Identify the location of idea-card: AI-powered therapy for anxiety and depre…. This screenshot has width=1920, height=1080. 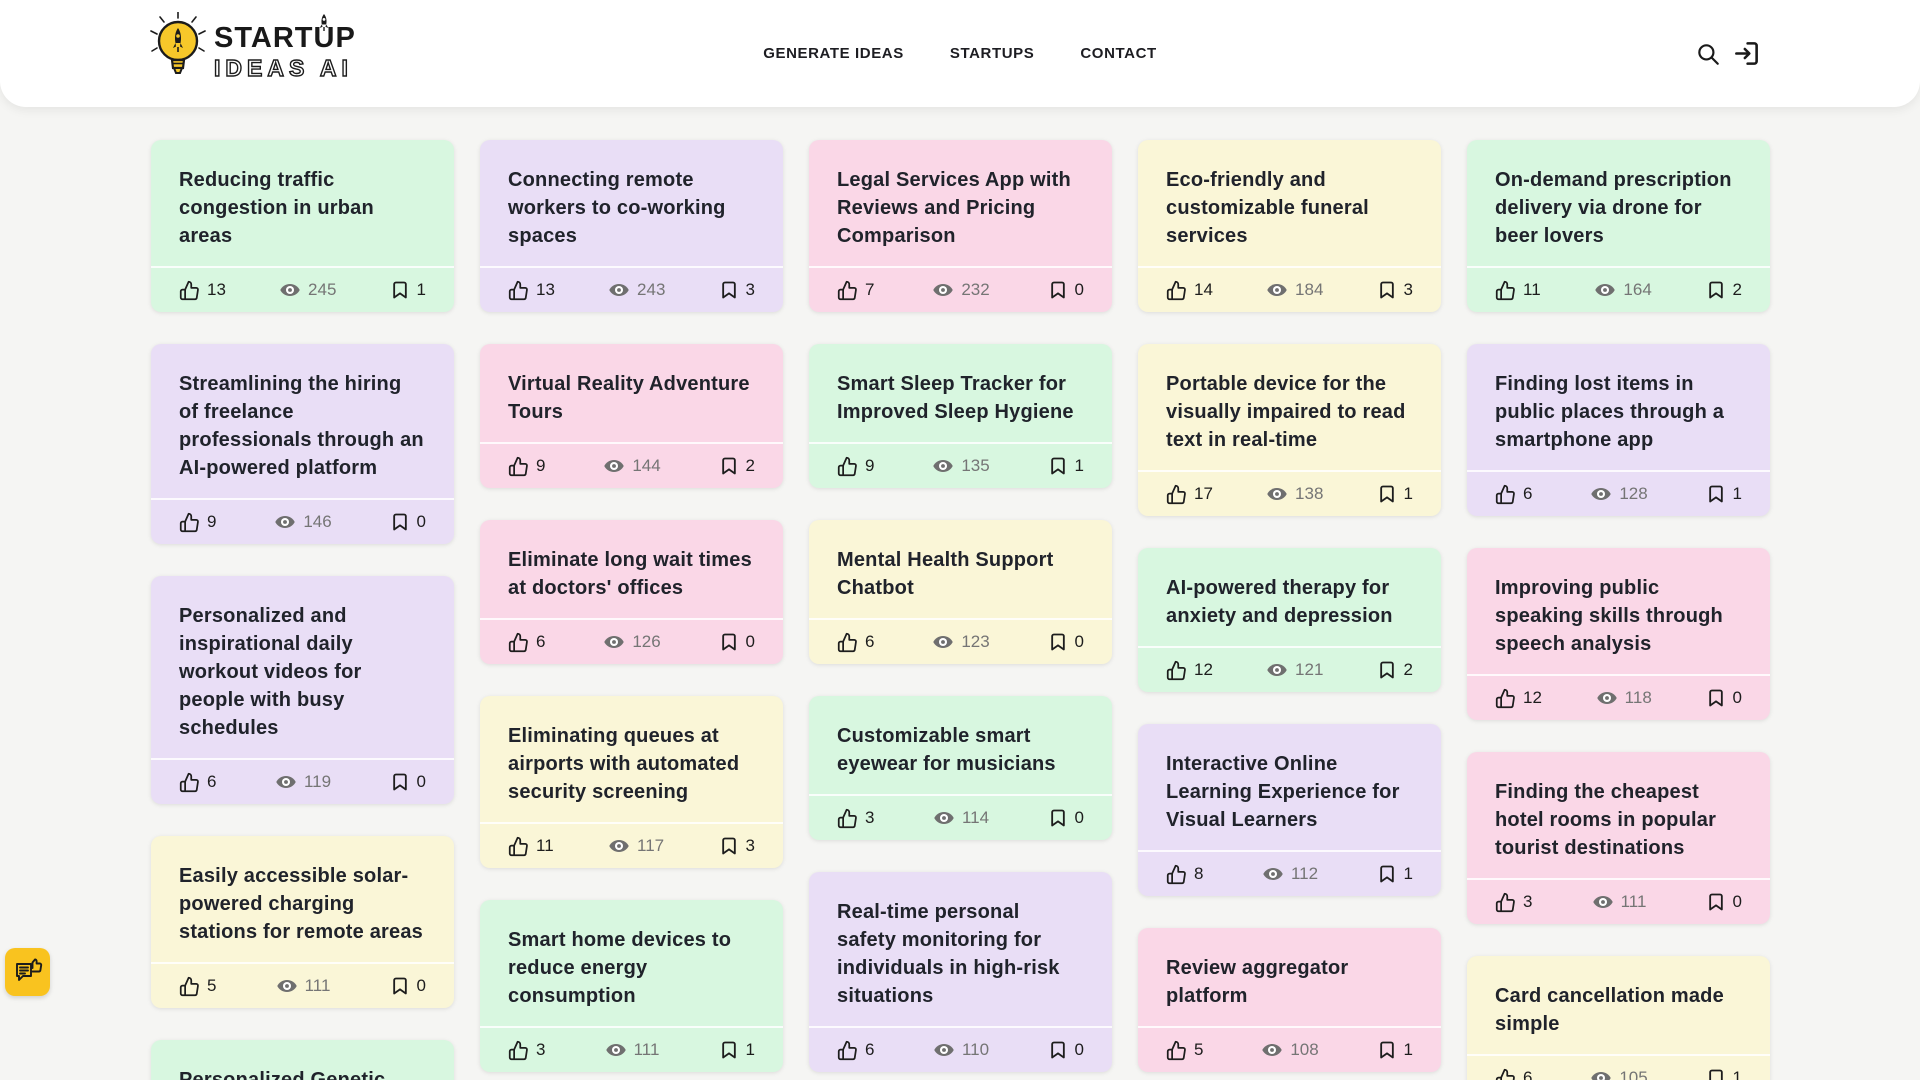
(1289, 620).